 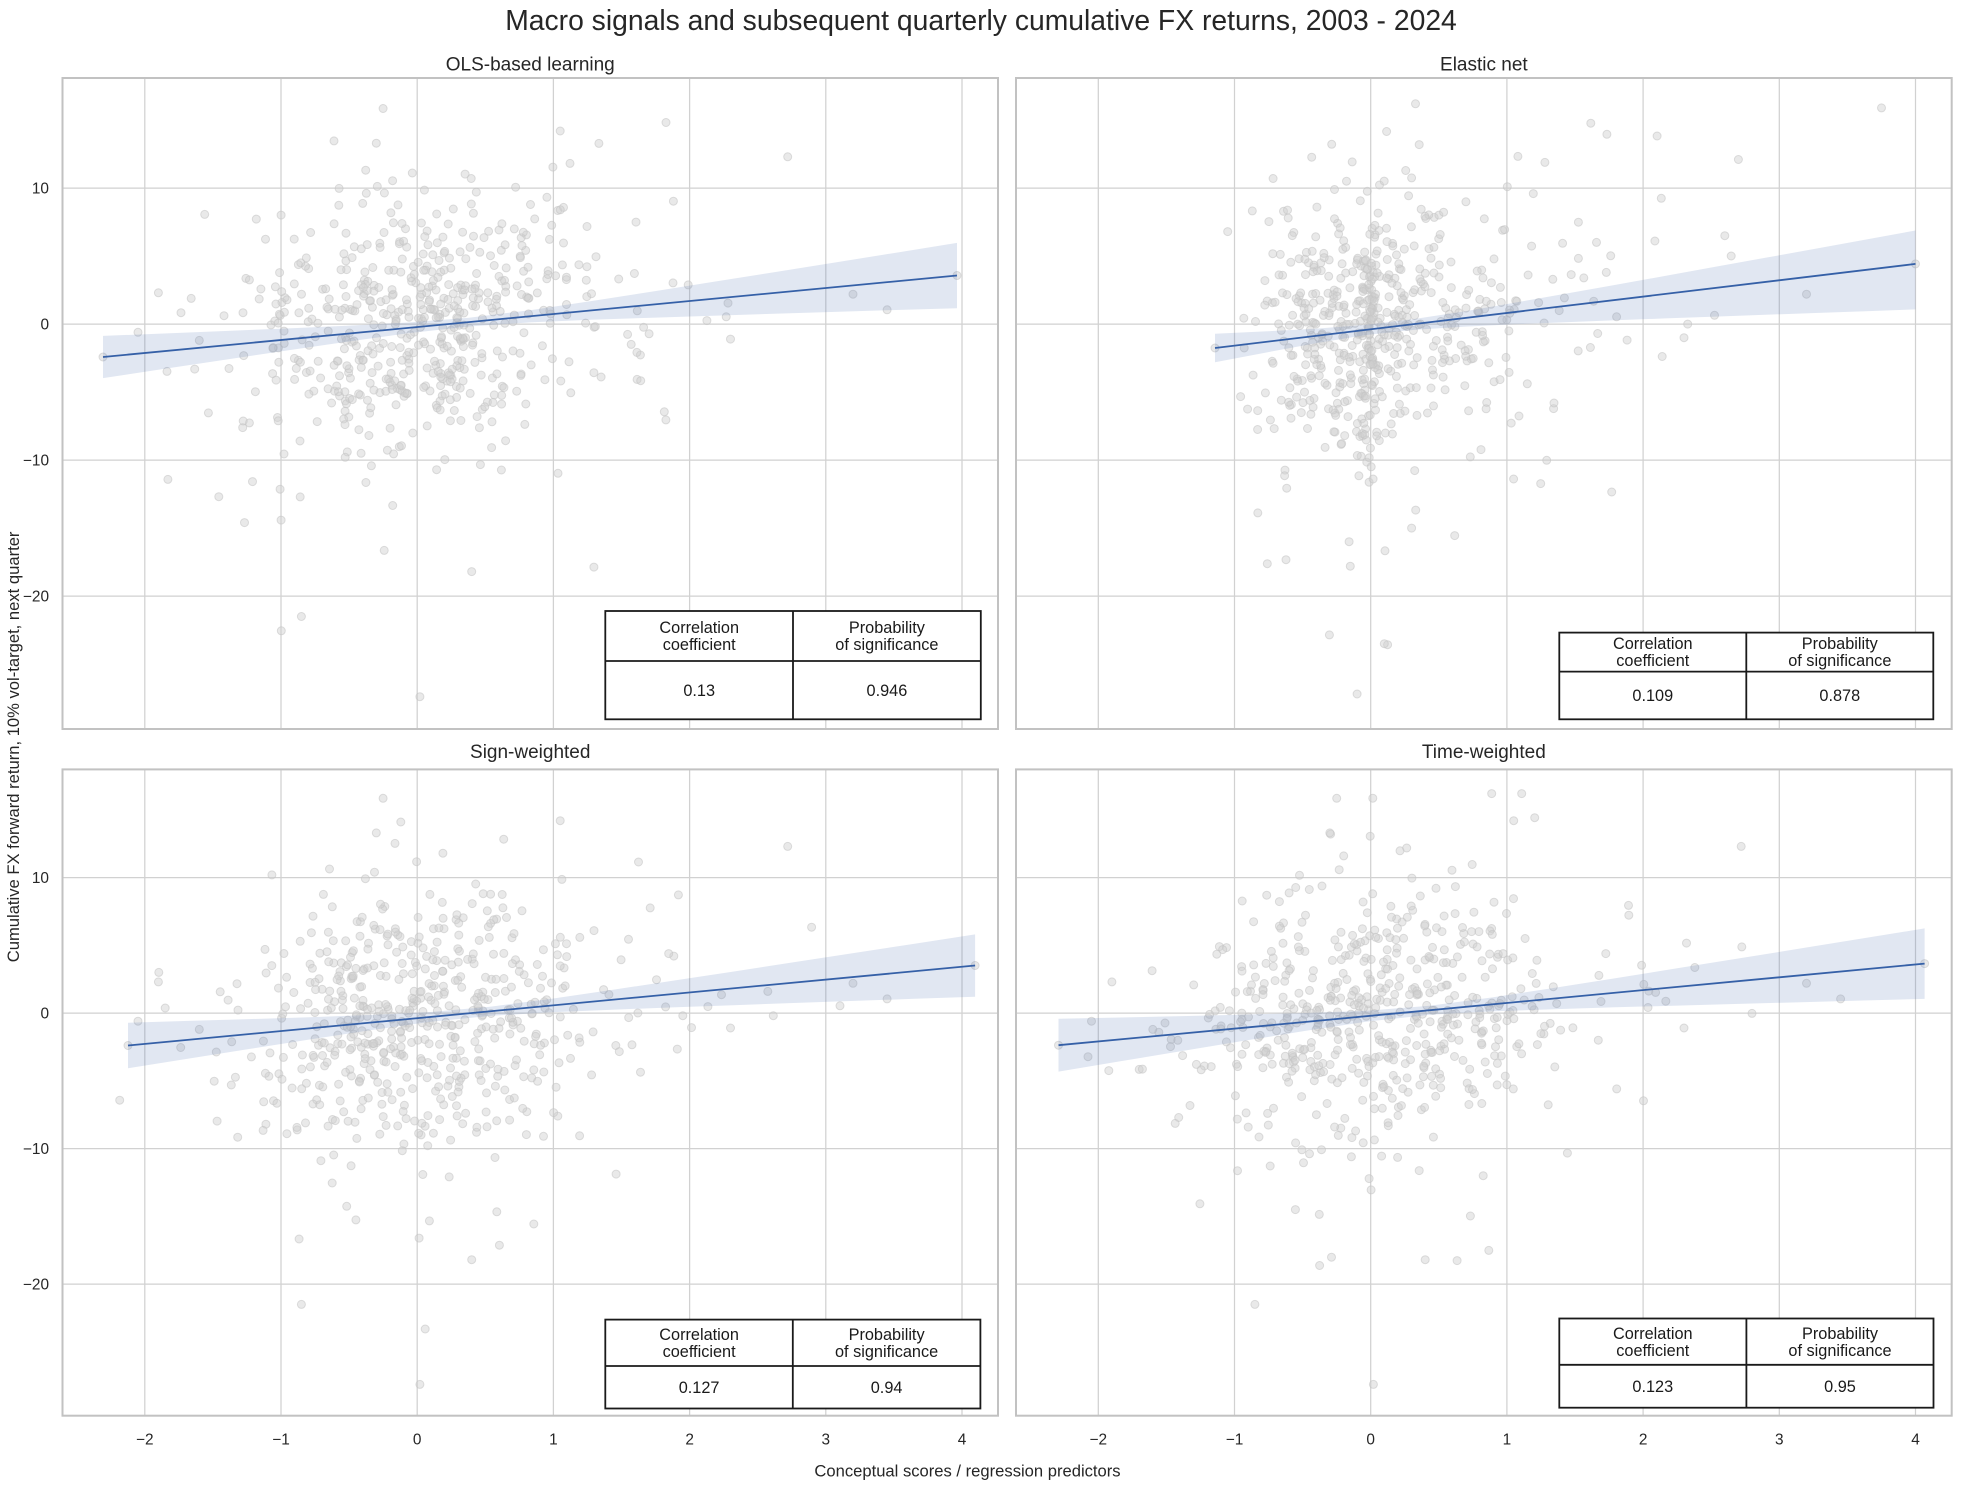 I want to click on svg-text: Time-weighted, so click(x=1484, y=752).